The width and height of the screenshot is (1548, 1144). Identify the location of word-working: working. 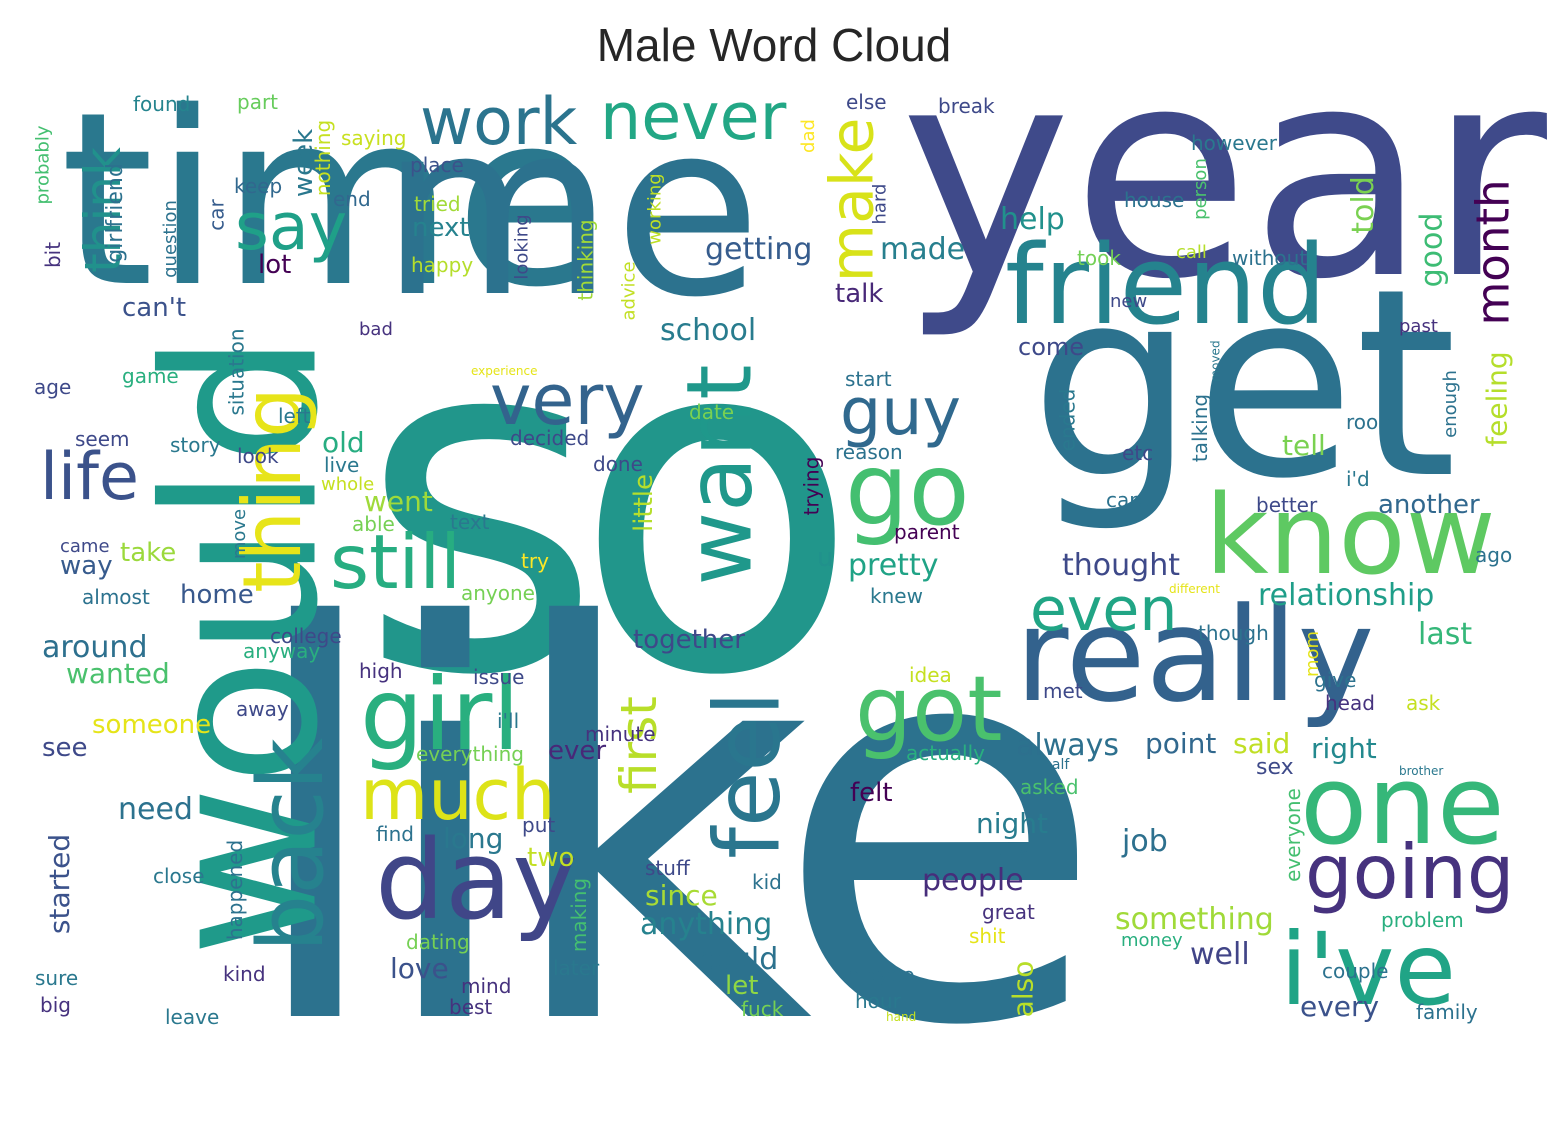
(655, 209).